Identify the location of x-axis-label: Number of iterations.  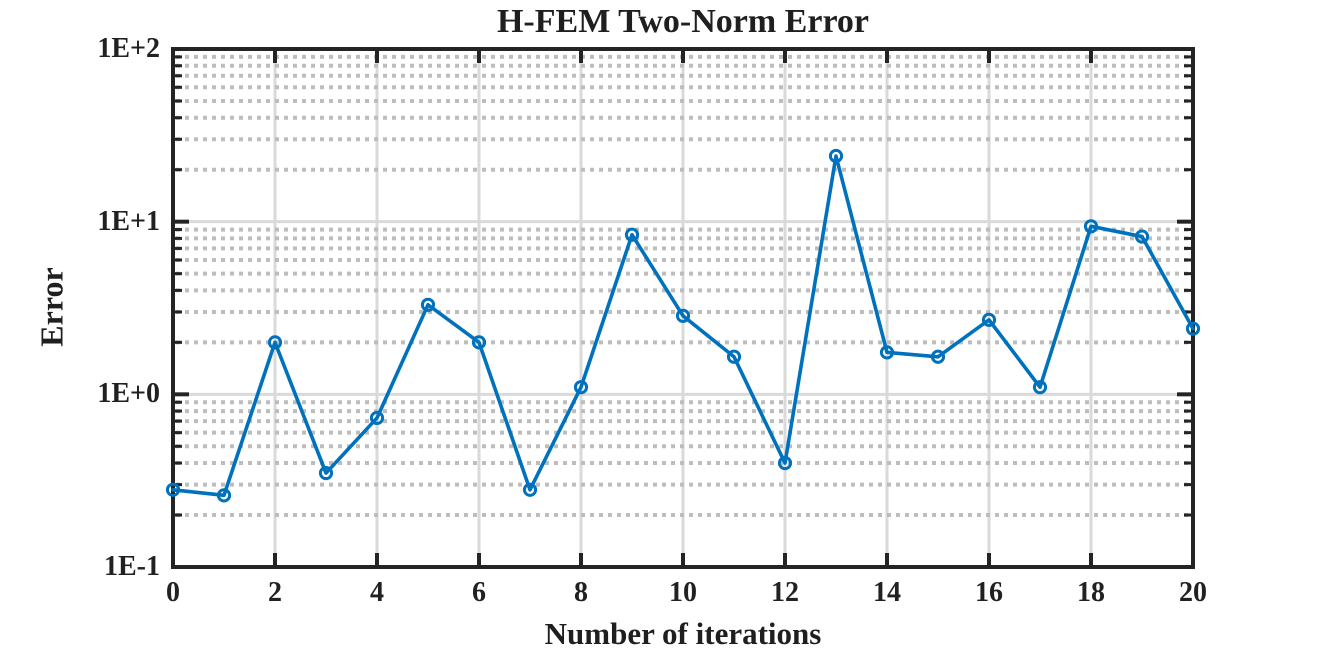
(683, 633).